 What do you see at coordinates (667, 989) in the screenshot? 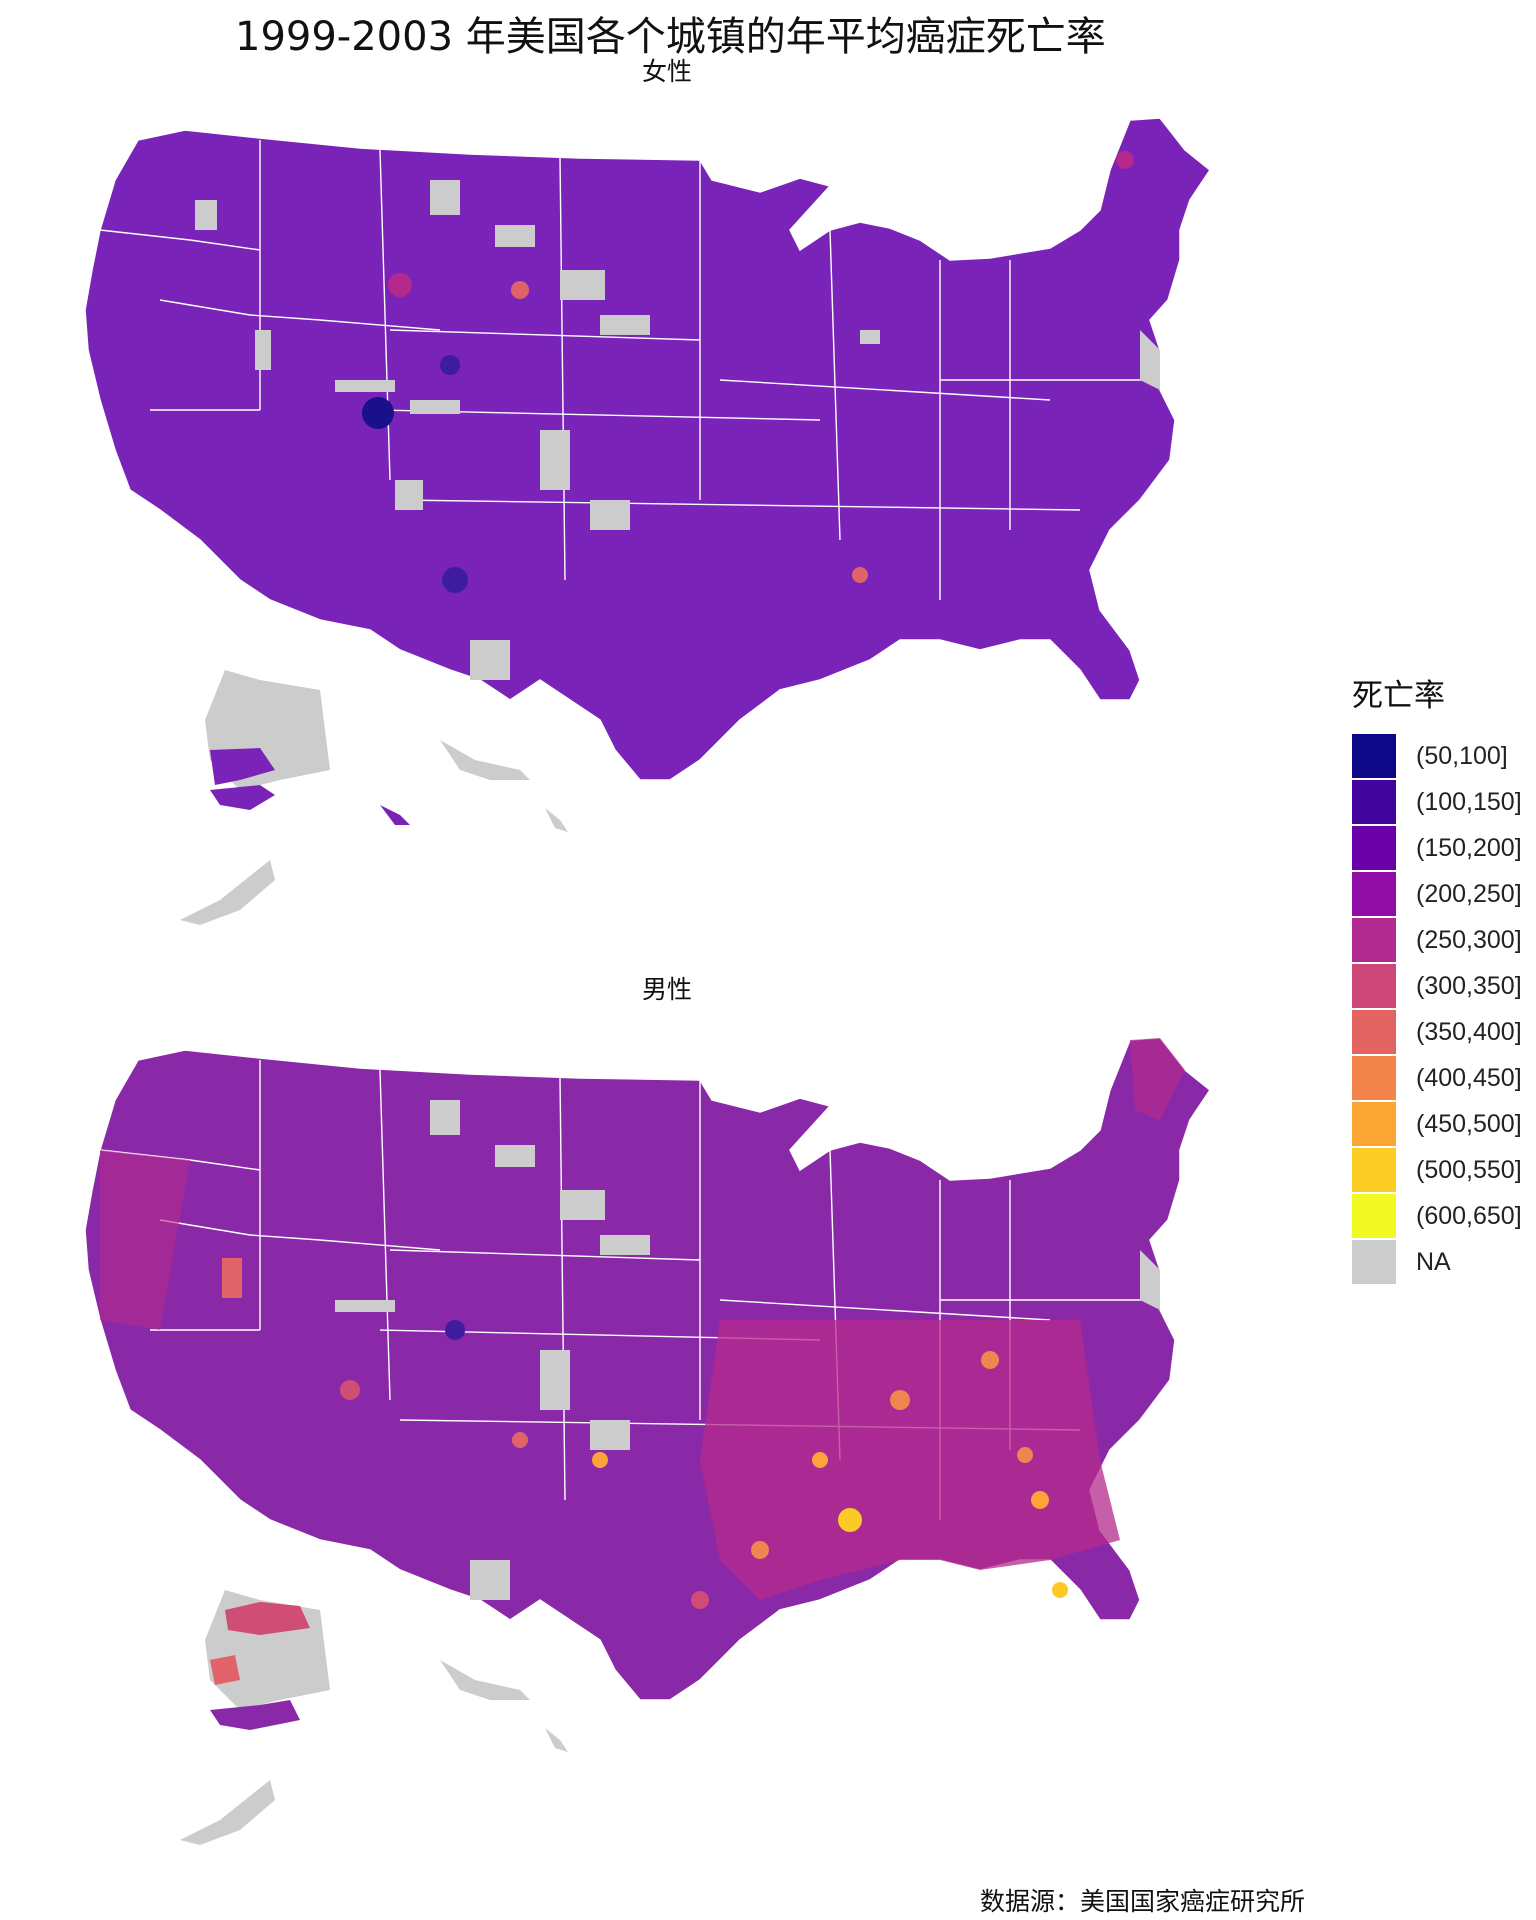
I see `panel-title-male: 男性` at bounding box center [667, 989].